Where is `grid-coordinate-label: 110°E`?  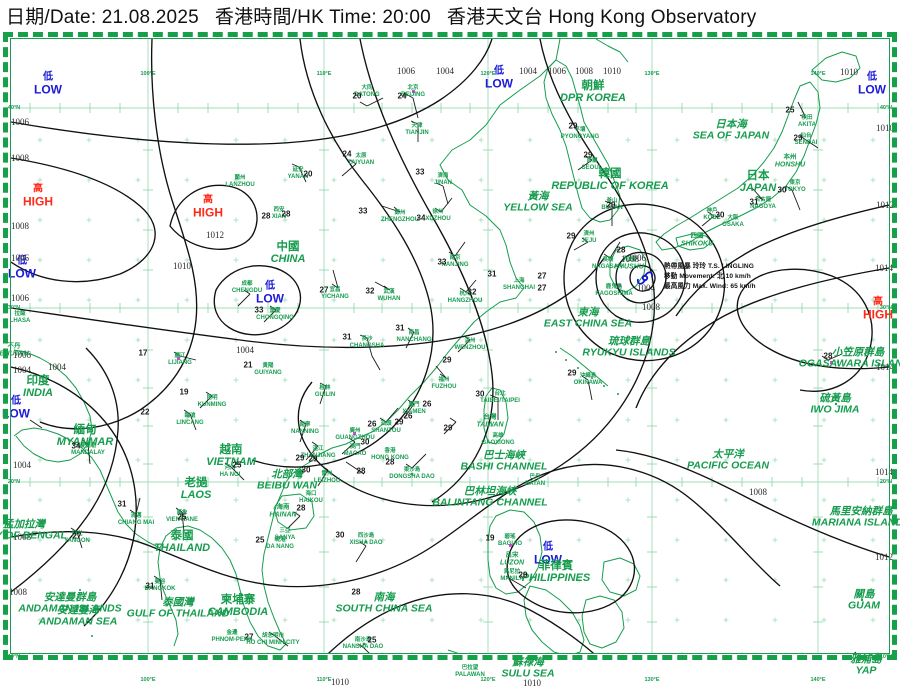 grid-coordinate-label: 110°E is located at coordinates (324, 680).